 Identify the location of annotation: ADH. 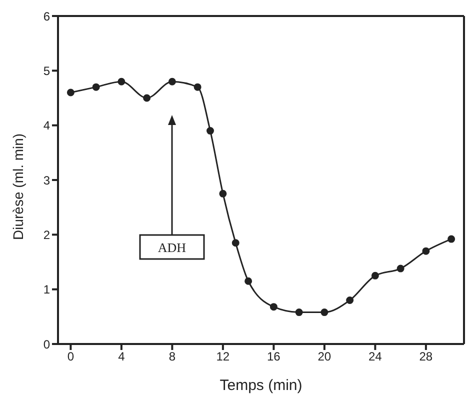
(172, 247).